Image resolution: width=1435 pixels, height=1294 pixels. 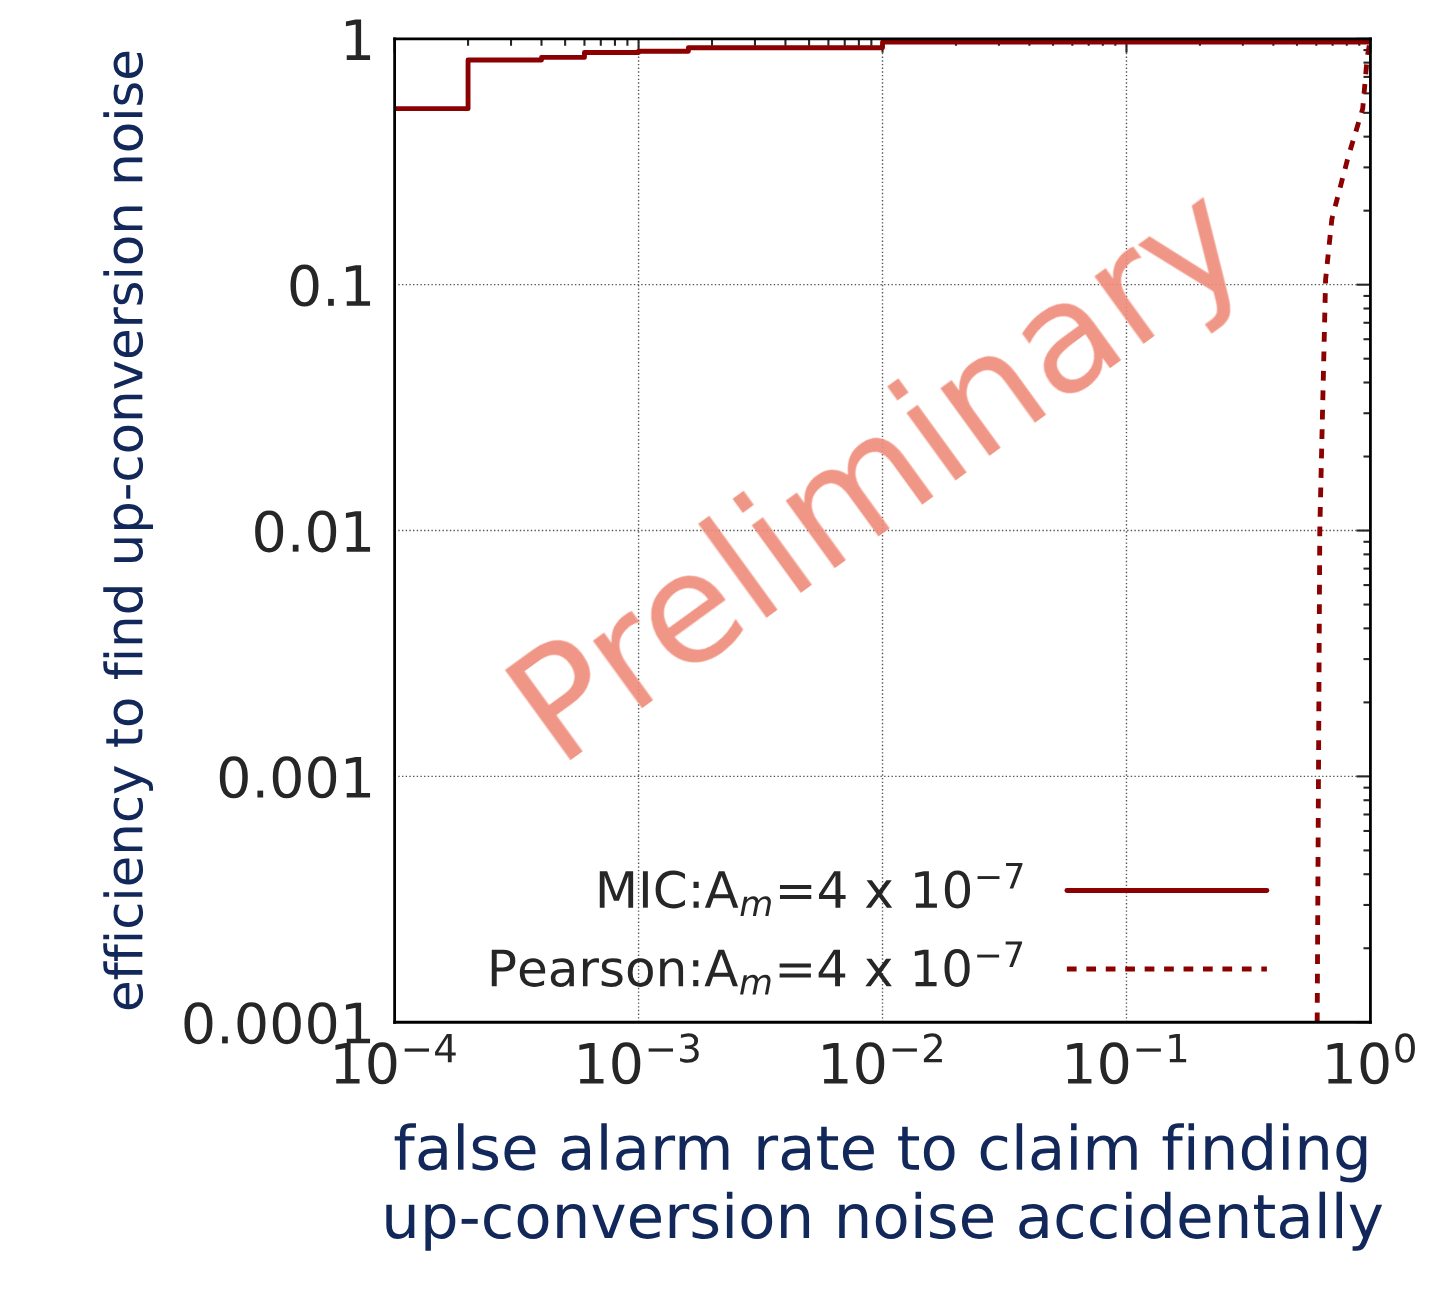 I want to click on x-tick-label: 10$^{−3}$, so click(x=639, y=1059).